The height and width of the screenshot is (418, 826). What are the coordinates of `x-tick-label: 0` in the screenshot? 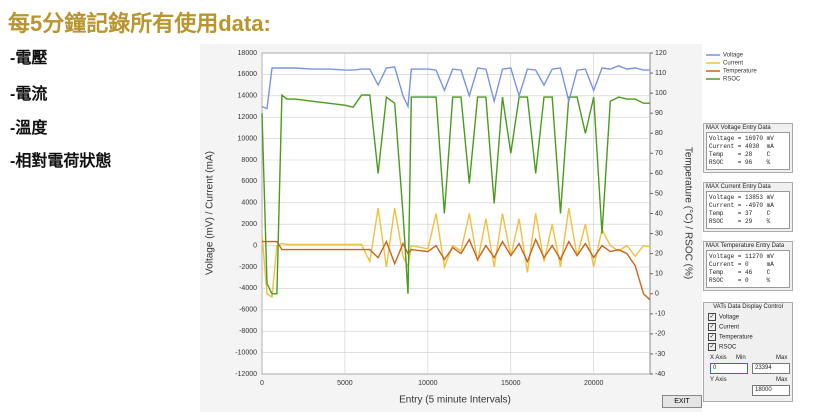 It's located at (262, 383).